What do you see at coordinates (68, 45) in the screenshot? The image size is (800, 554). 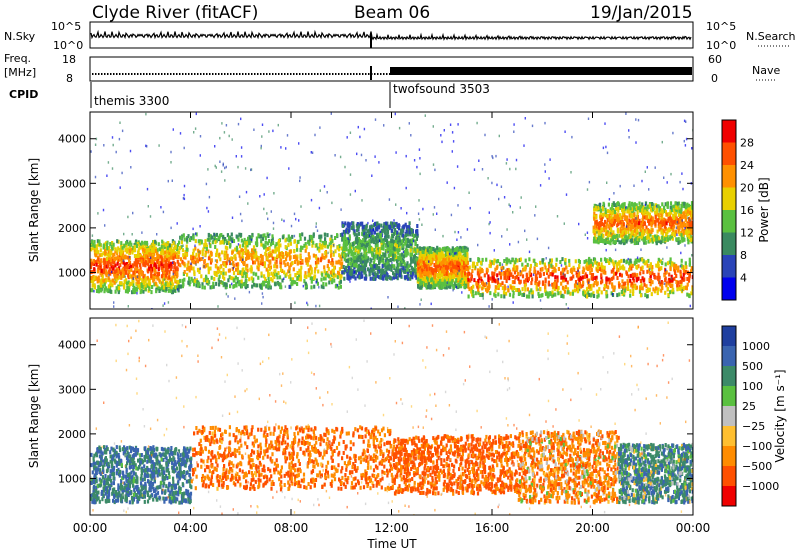 I see `nsky-tick-bottom: 10^0` at bounding box center [68, 45].